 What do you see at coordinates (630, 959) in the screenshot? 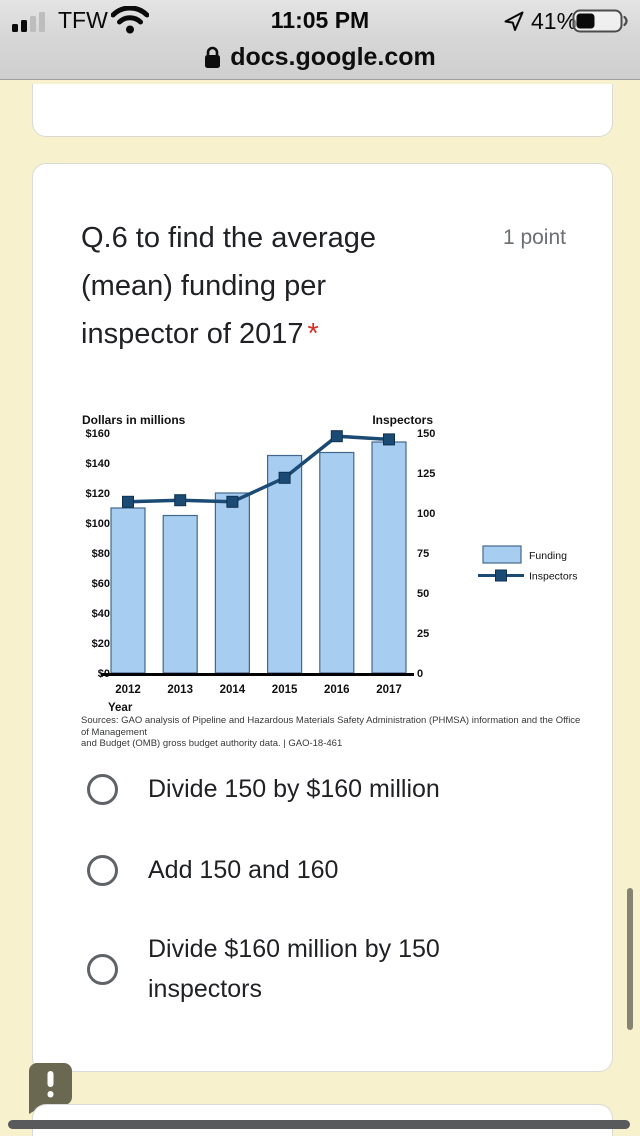
I see `vertical-scrollbar` at bounding box center [630, 959].